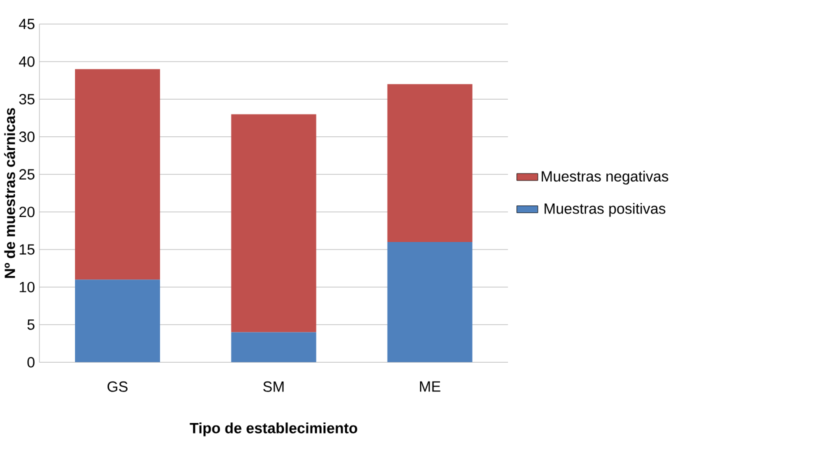 Image resolution: width=818 pixels, height=450 pixels. I want to click on y-axis-title: Nº de muestras cárnicas, so click(10, 193).